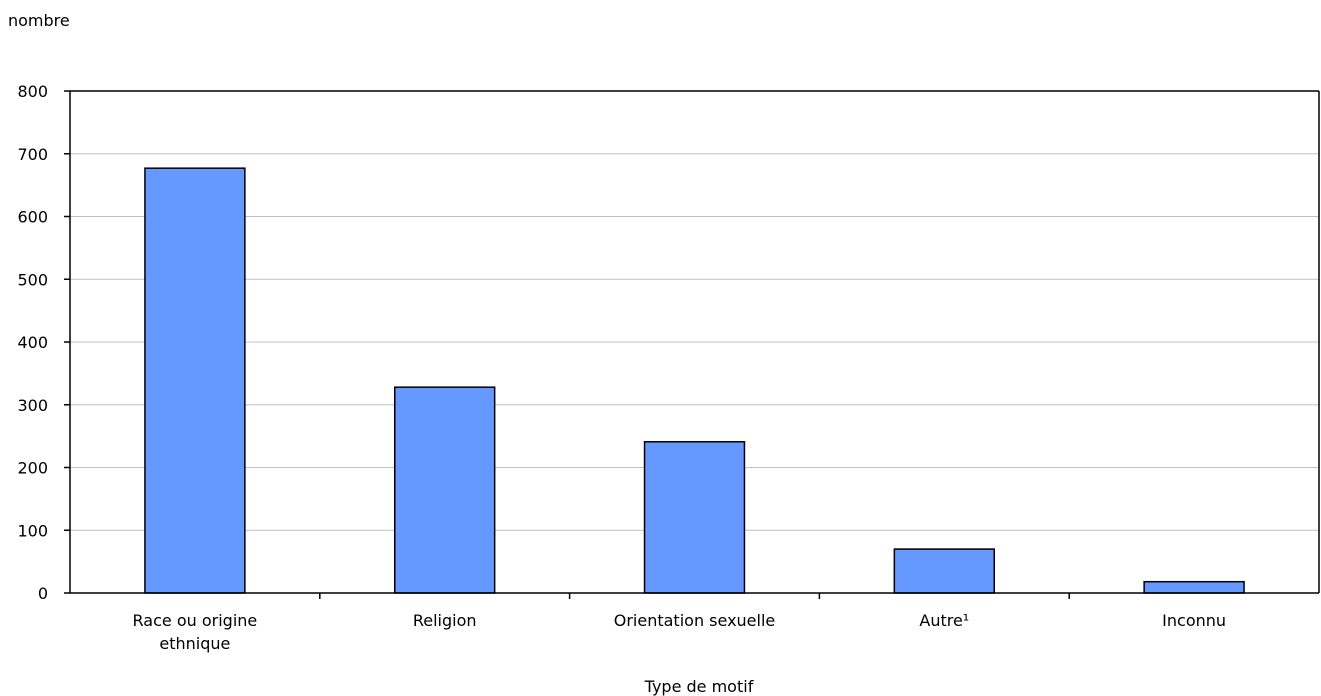 Image resolution: width=1321 pixels, height=696 pixels. Describe the element at coordinates (944, 620) in the screenshot. I see `x-tick-label: Autre¹` at that location.